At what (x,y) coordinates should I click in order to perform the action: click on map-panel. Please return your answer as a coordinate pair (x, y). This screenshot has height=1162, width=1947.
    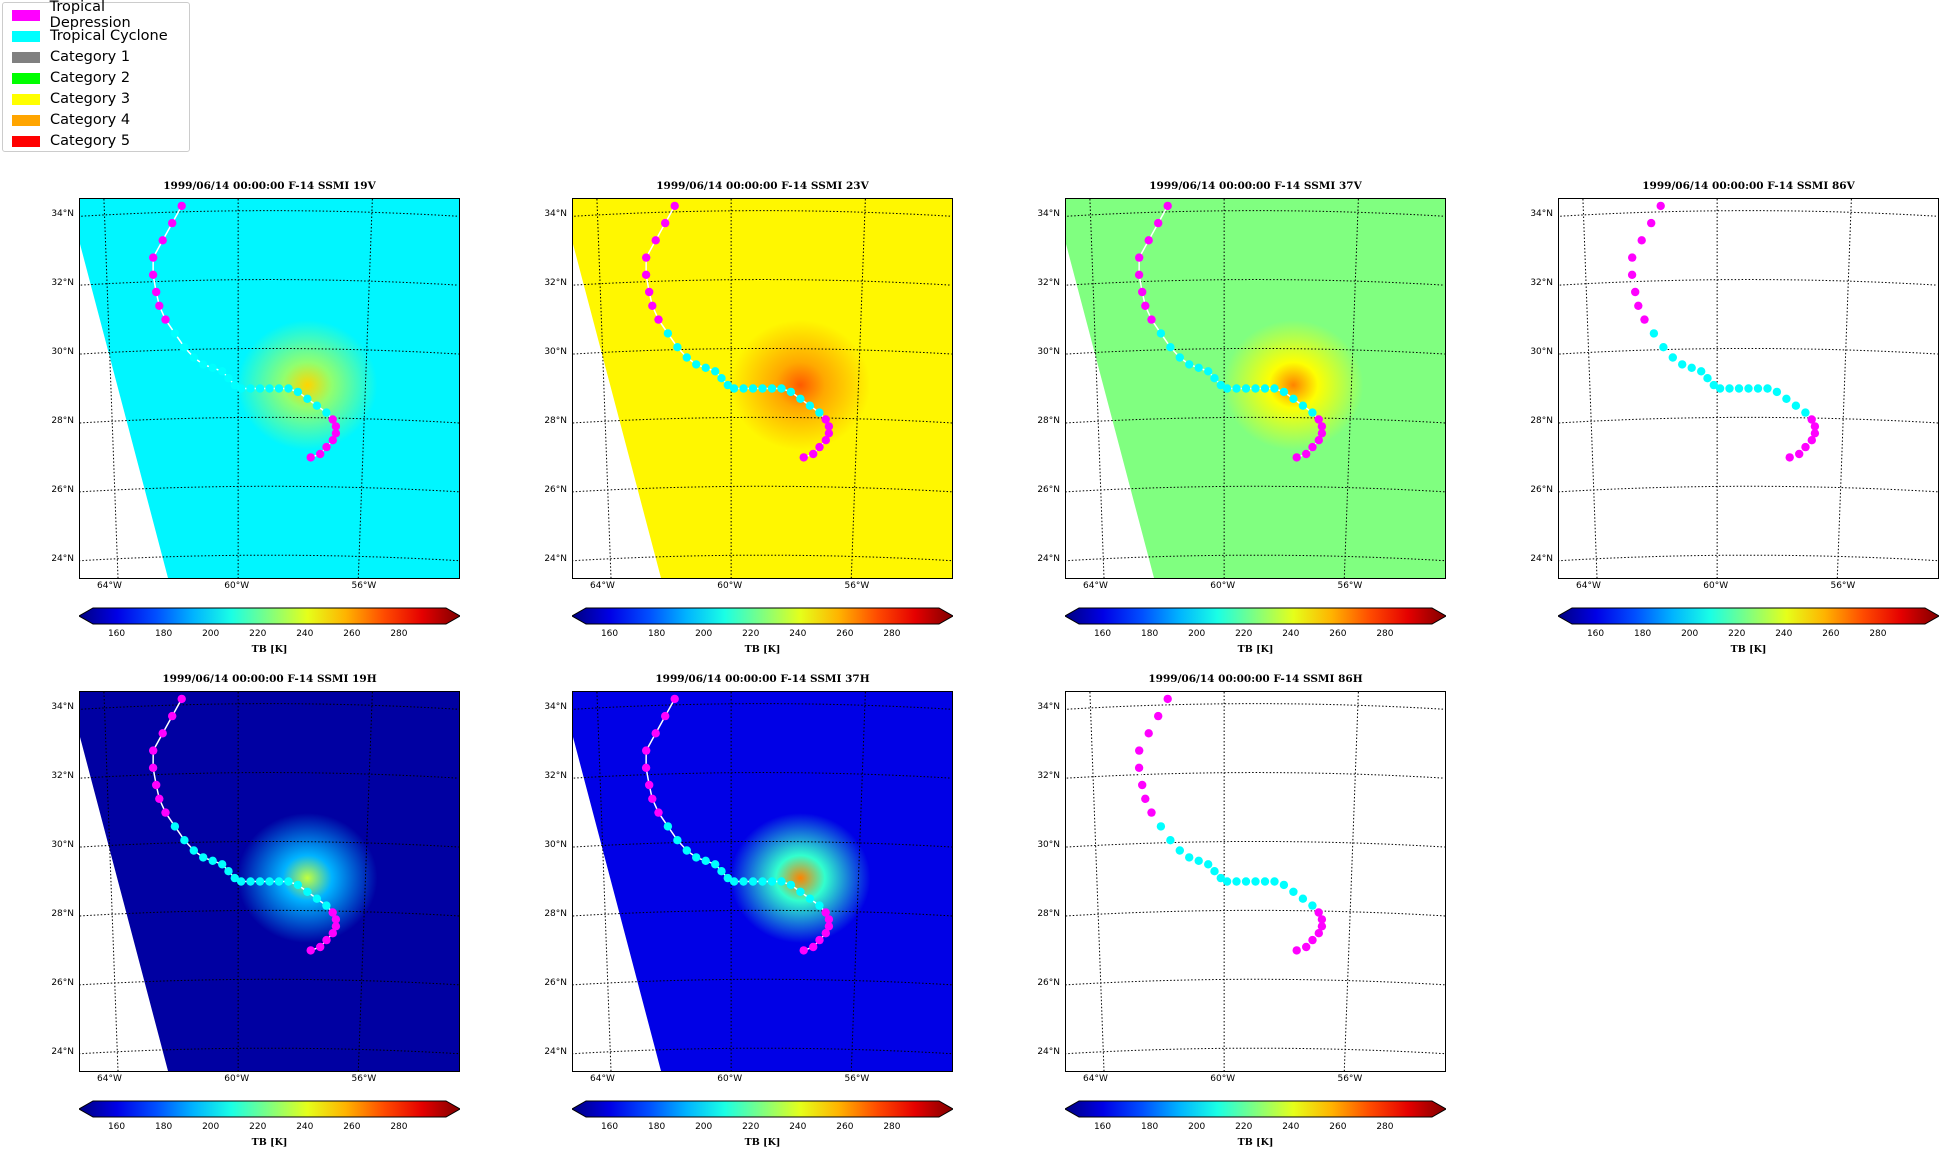
    Looking at the image, I should click on (762, 388).